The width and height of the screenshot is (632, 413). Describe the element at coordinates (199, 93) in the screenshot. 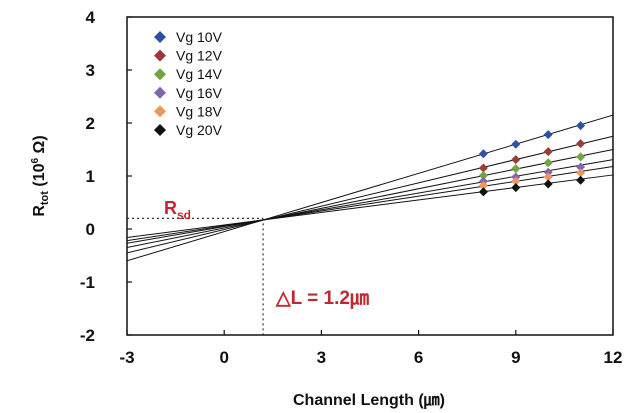

I see `legend-label: Vg 16V` at that location.